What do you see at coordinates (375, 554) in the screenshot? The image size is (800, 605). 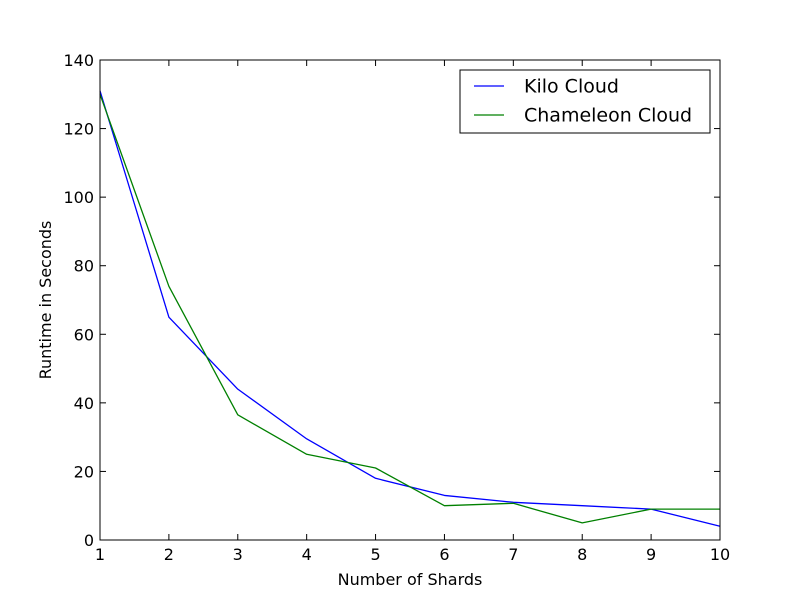 I see `x-tick-label: 5` at bounding box center [375, 554].